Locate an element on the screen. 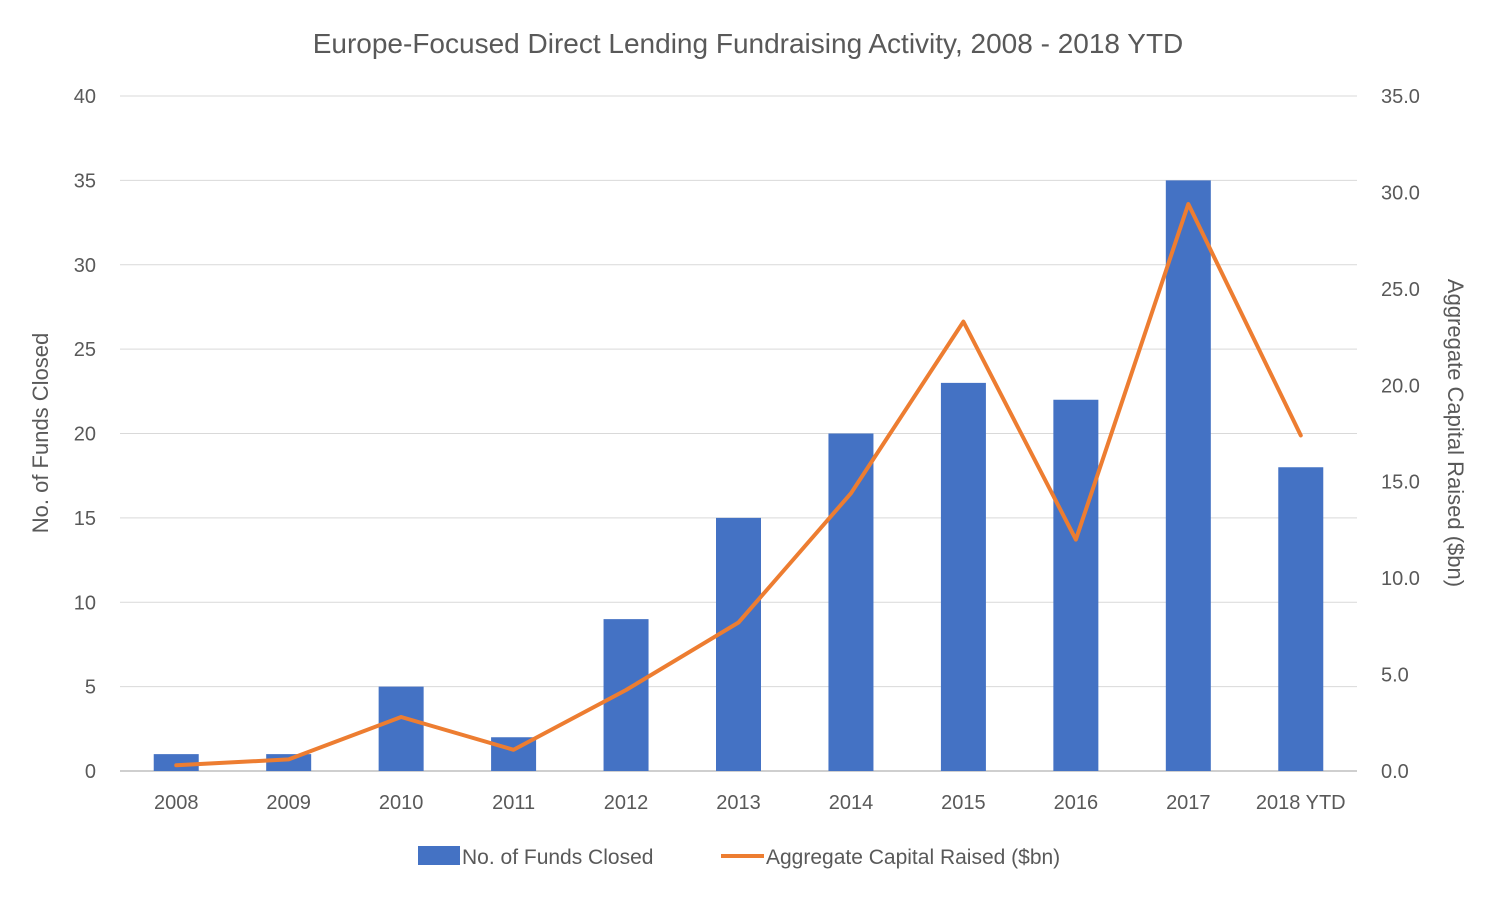 The width and height of the screenshot is (1497, 901). bar-2012 is located at coordinates (626, 695).